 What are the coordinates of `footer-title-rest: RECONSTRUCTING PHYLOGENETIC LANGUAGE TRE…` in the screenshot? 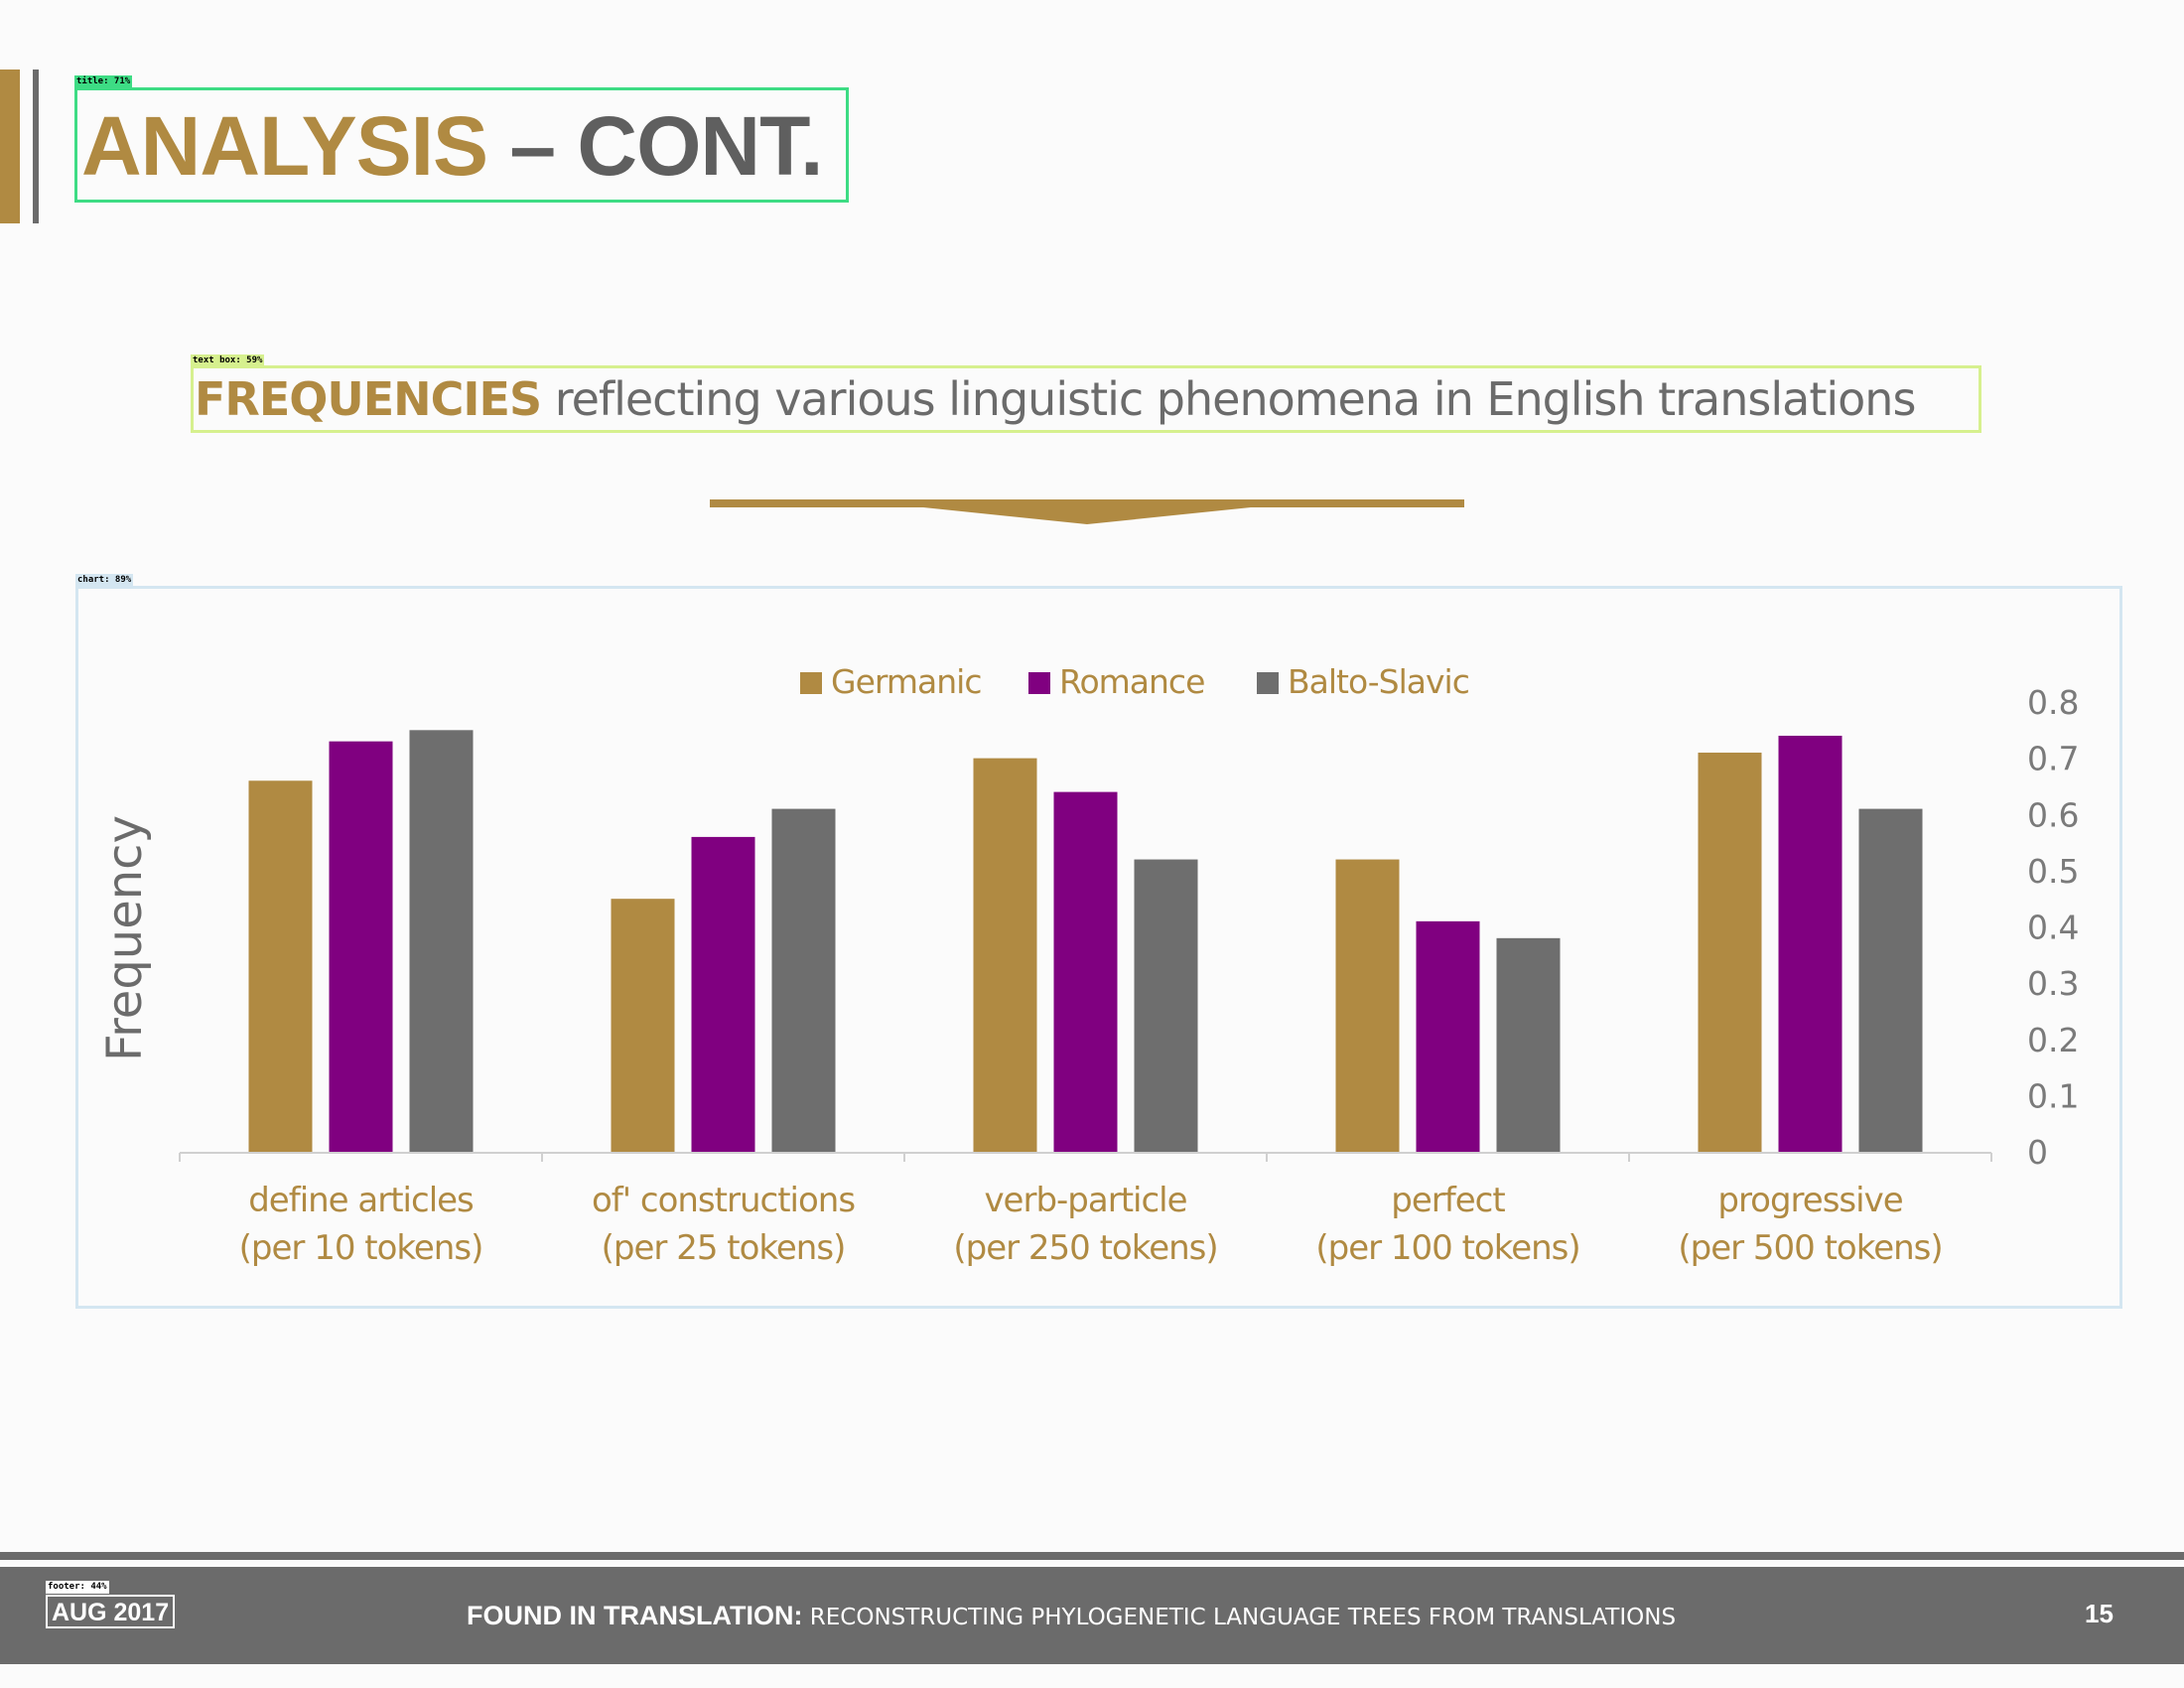 It's located at (1239, 1617).